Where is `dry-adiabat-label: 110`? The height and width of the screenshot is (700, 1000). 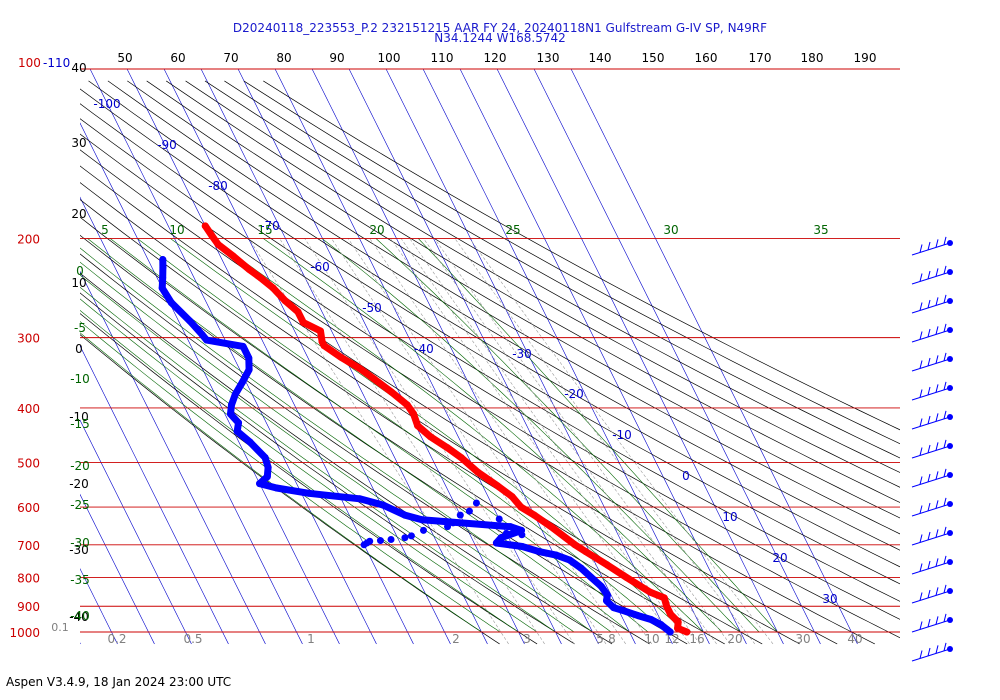
dry-adiabat-label: 110 is located at coordinates (442, 58).